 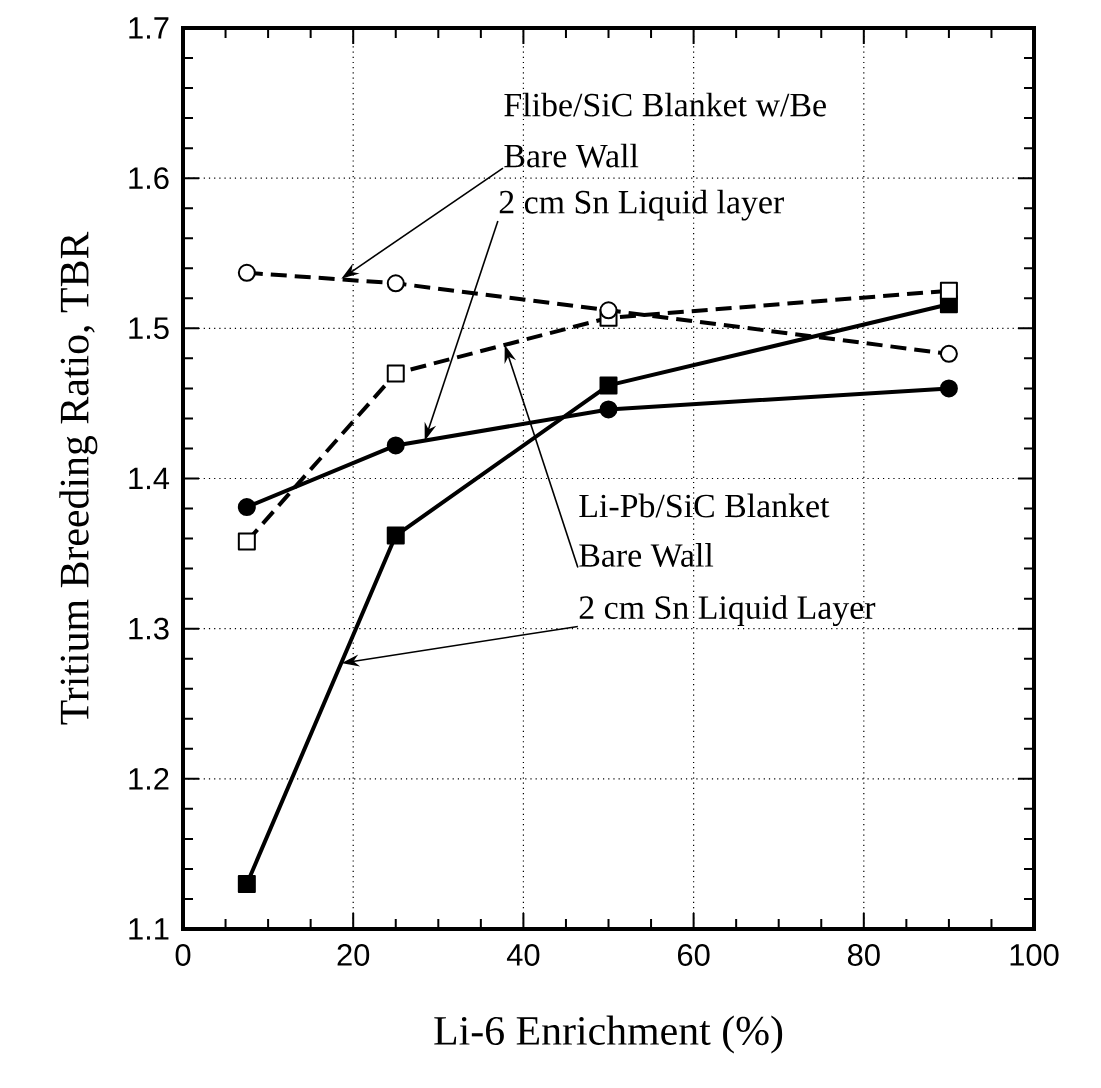 What do you see at coordinates (149, 628) in the screenshot?
I see `y-tick-label: 1.3` at bounding box center [149, 628].